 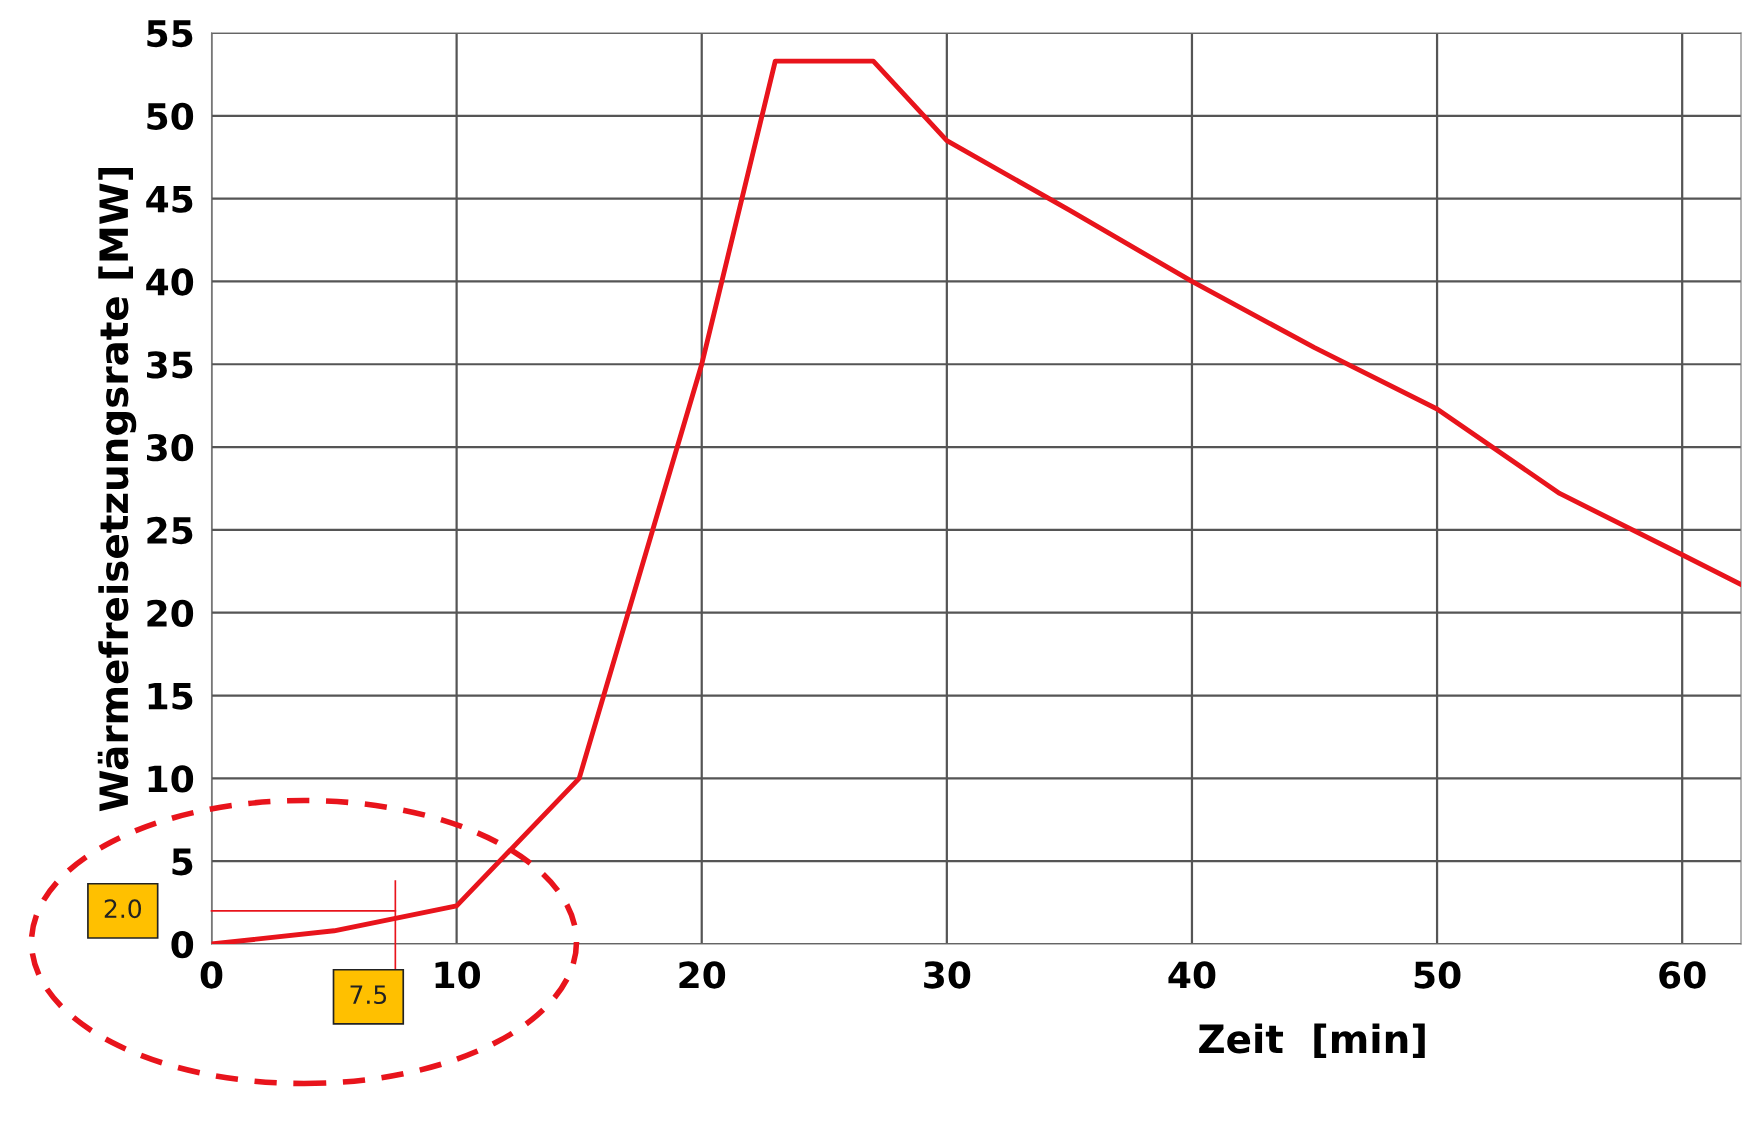 What do you see at coordinates (170, 447) in the screenshot?
I see `y-tick-label: 30` at bounding box center [170, 447].